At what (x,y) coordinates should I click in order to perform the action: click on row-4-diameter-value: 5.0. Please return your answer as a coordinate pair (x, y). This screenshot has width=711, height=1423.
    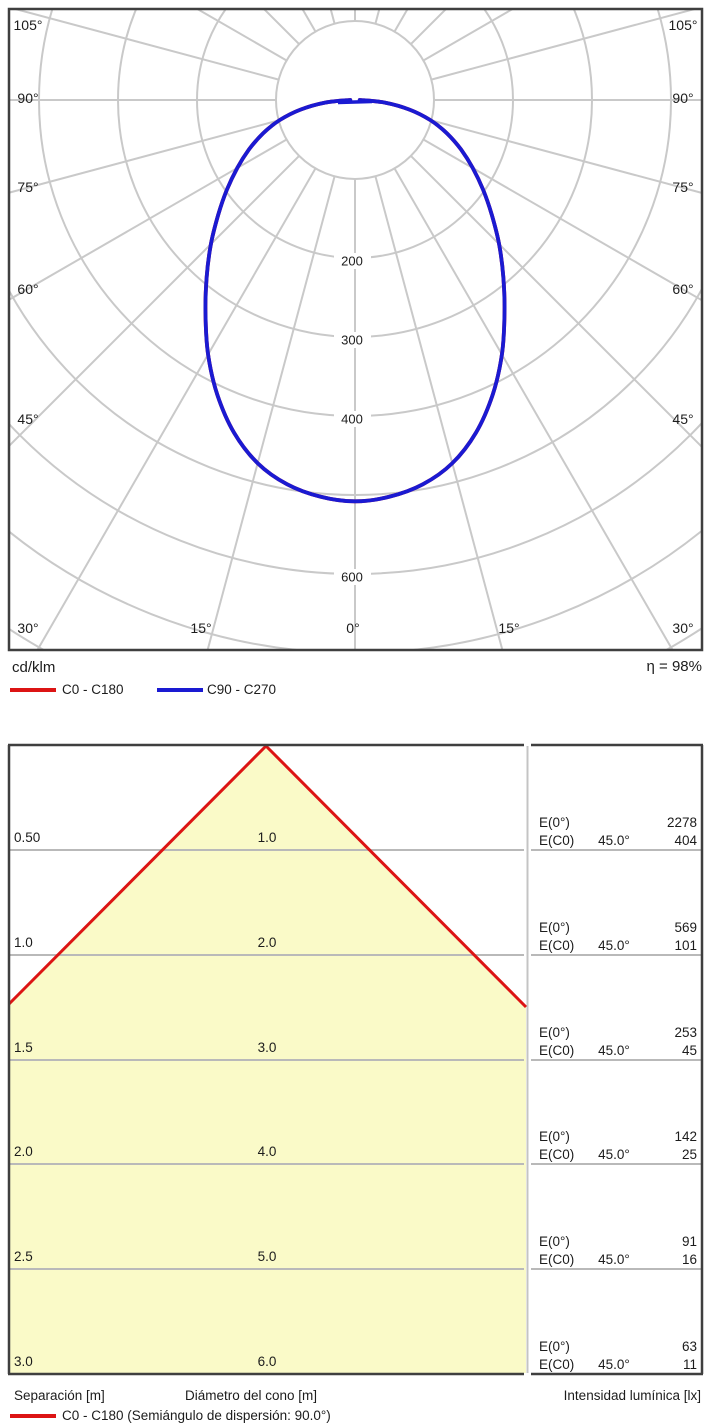
    Looking at the image, I should click on (267, 1256).